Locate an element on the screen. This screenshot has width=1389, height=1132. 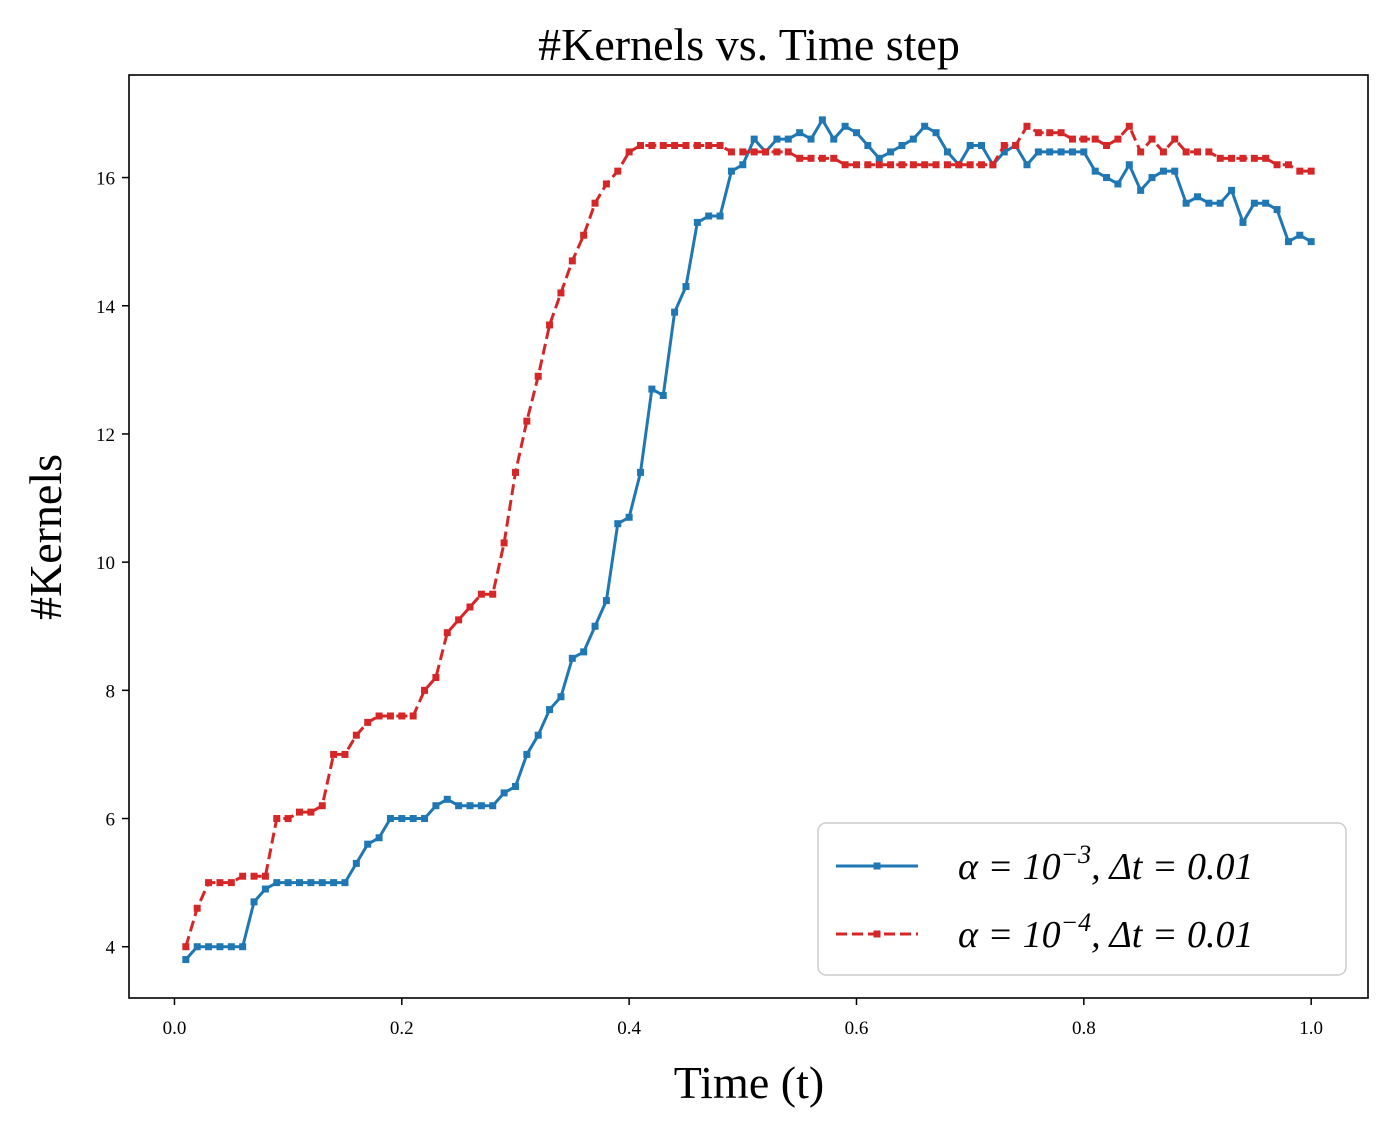
legend-marker is located at coordinates (877, 934).